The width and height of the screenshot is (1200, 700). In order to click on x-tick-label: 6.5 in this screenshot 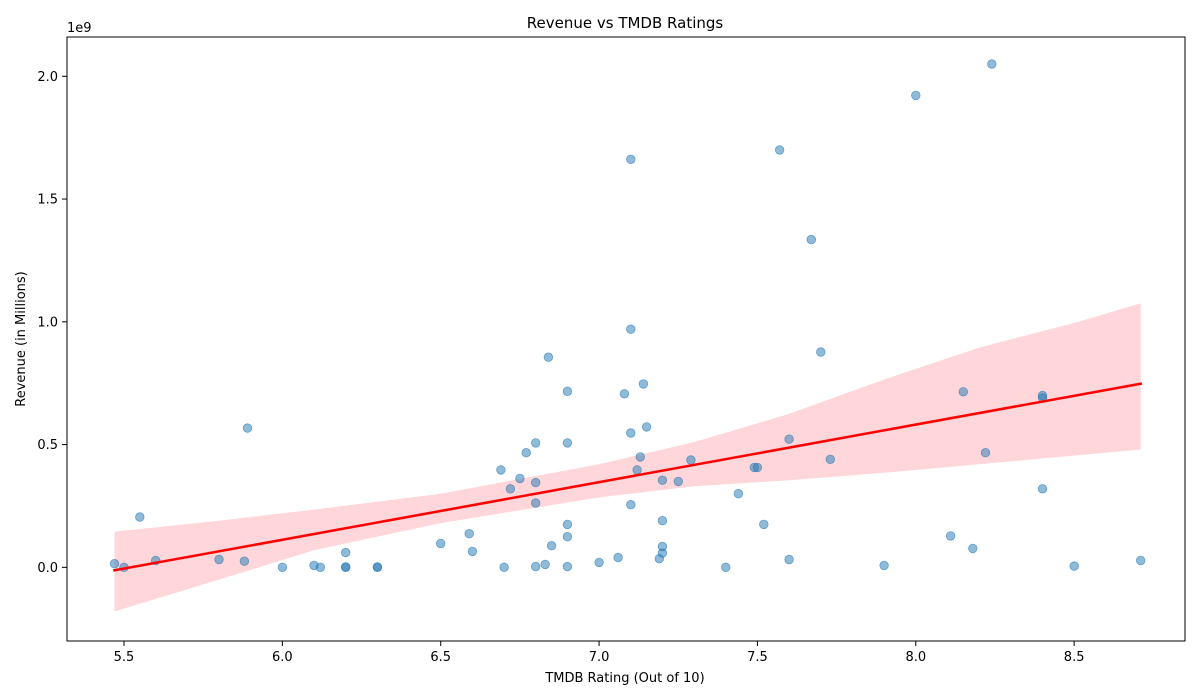, I will do `click(440, 657)`.